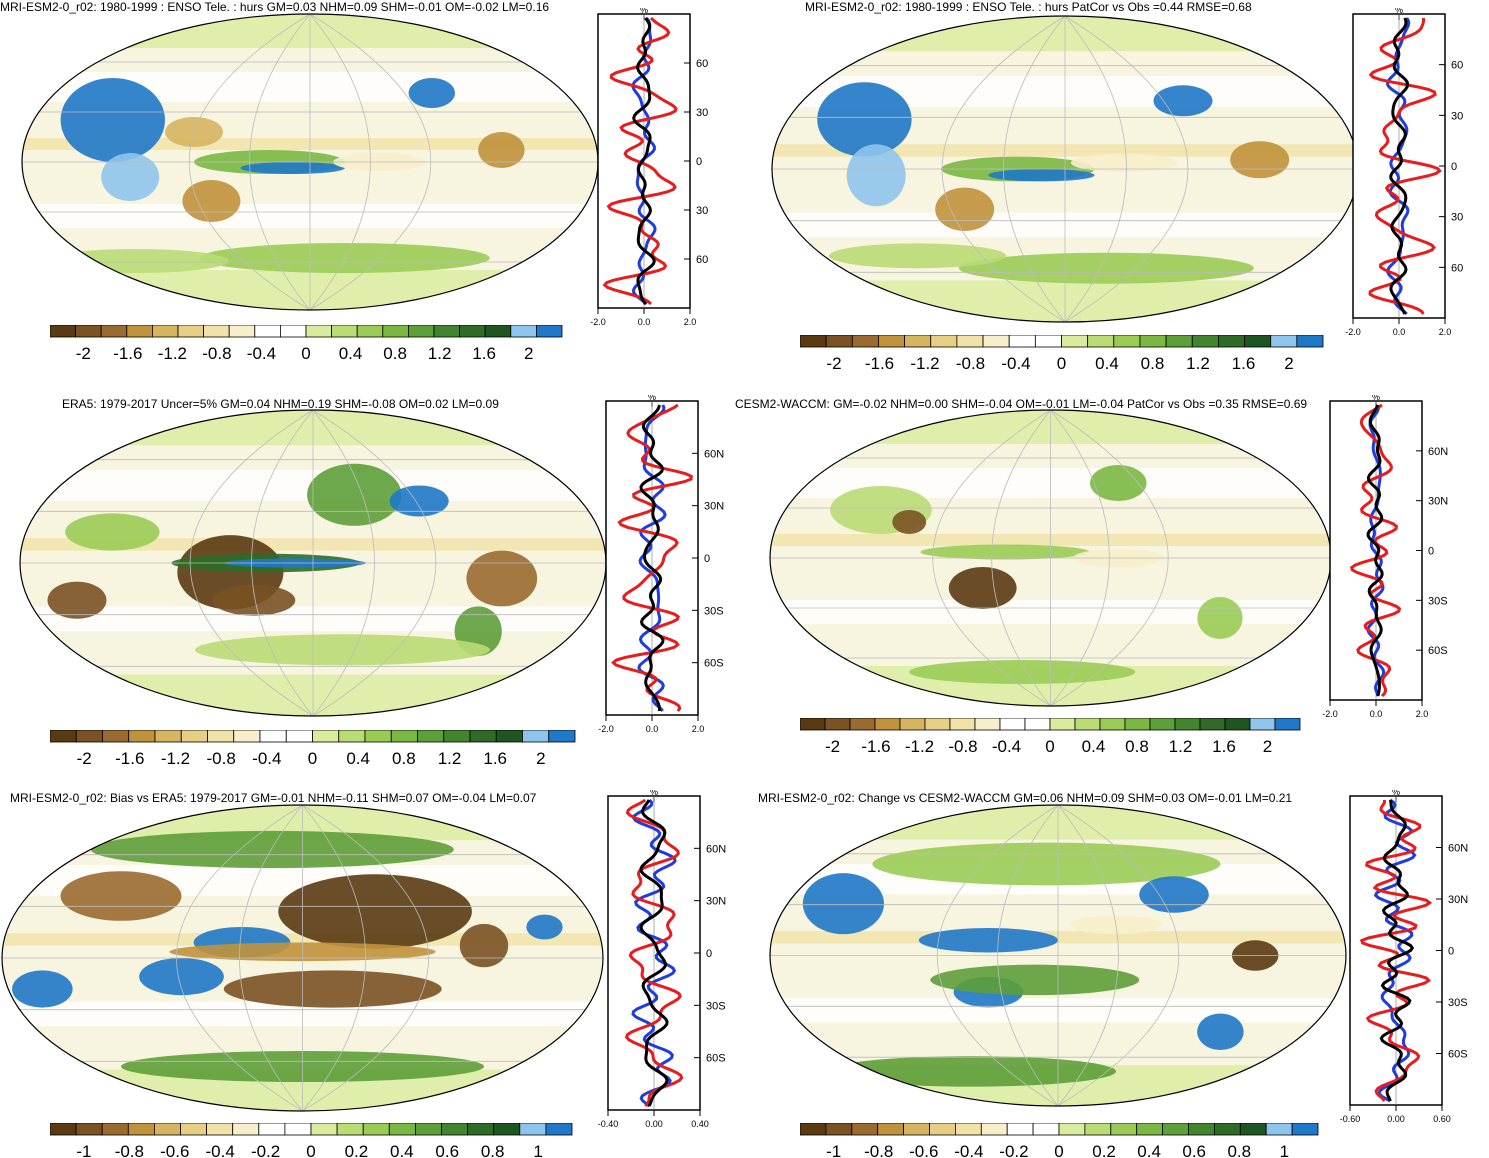 The width and height of the screenshot is (1489, 1158). I want to click on map-cesm2, so click(1050, 558).